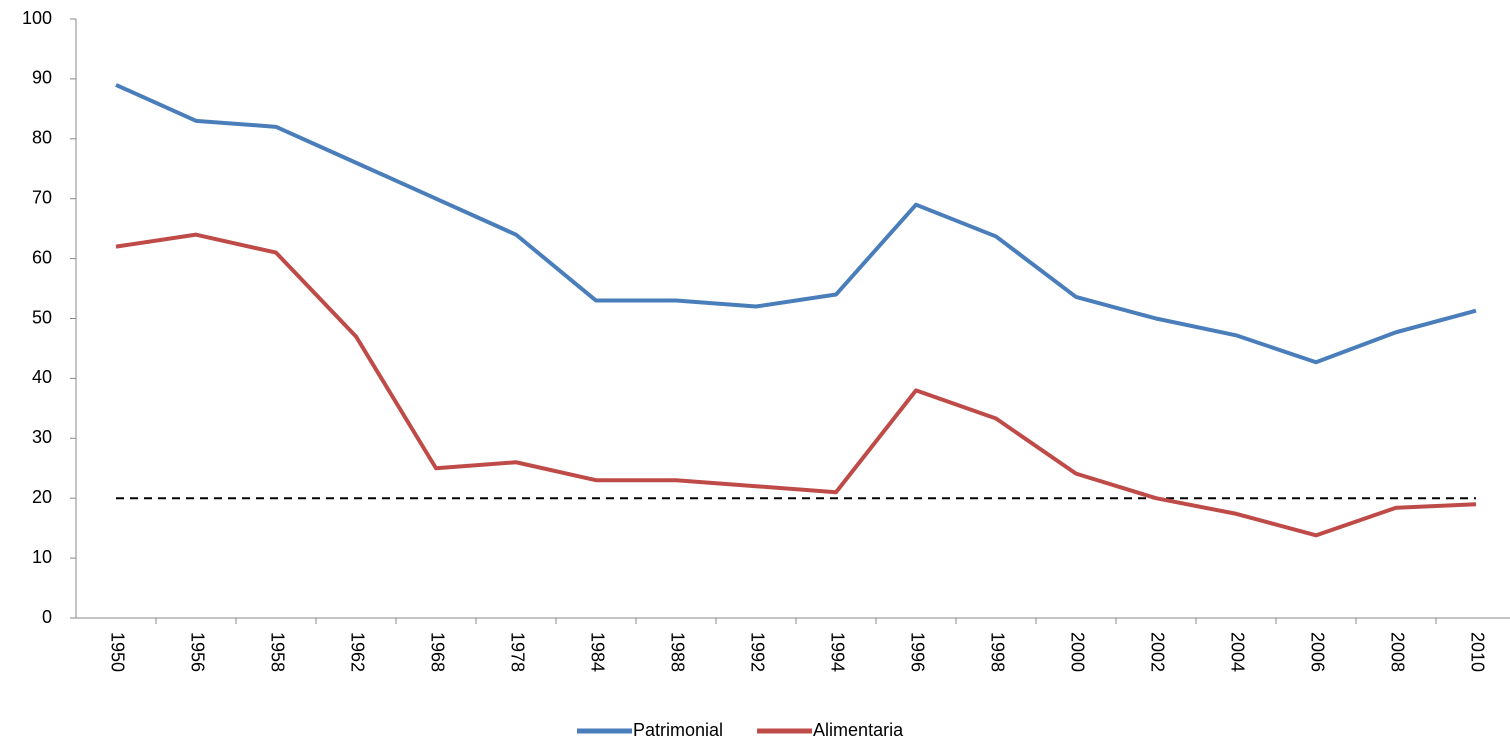 Image resolution: width=1510 pixels, height=750 pixels. I want to click on x-tick-label: 1984, so click(597, 652).